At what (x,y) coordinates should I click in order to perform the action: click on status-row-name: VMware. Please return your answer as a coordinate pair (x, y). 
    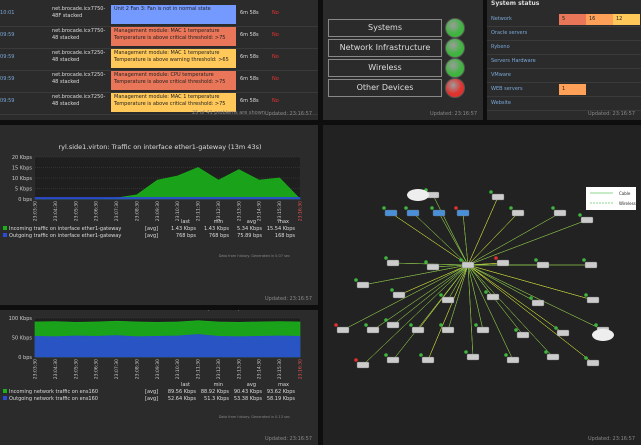
    Looking at the image, I should click on (501, 75).